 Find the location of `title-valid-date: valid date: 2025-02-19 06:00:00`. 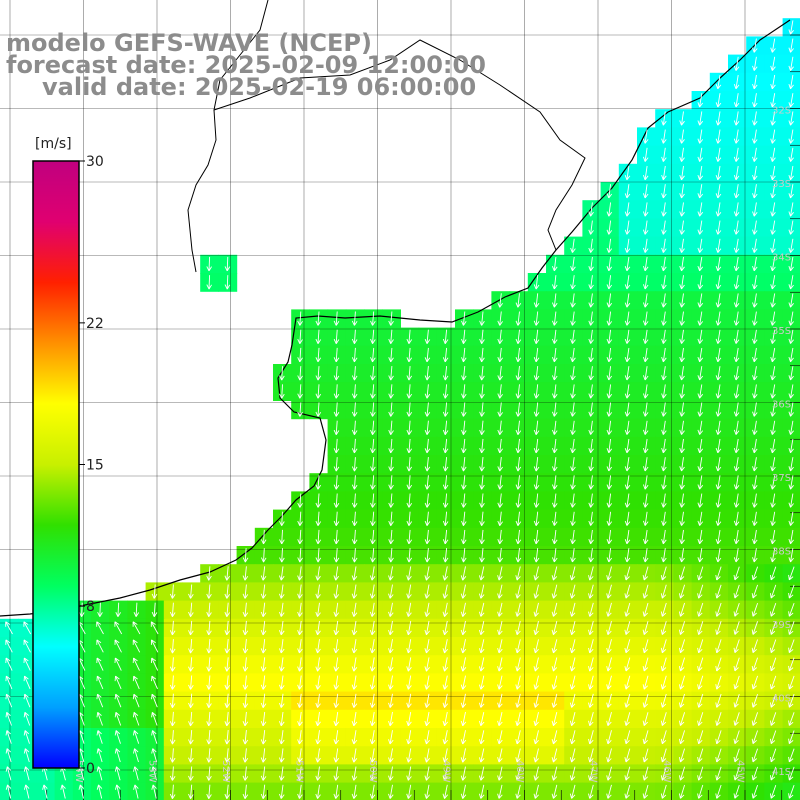

title-valid-date: valid date: 2025-02-19 06:00:00 is located at coordinates (259, 87).